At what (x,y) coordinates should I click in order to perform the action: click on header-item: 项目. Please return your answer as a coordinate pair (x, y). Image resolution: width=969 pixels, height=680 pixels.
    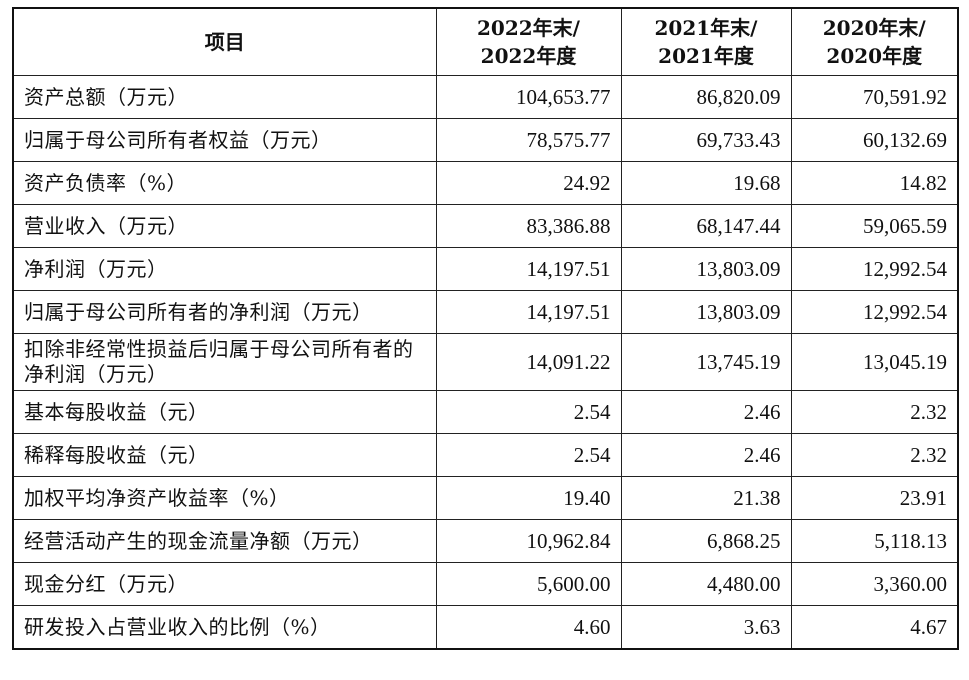
    Looking at the image, I should click on (224, 41).